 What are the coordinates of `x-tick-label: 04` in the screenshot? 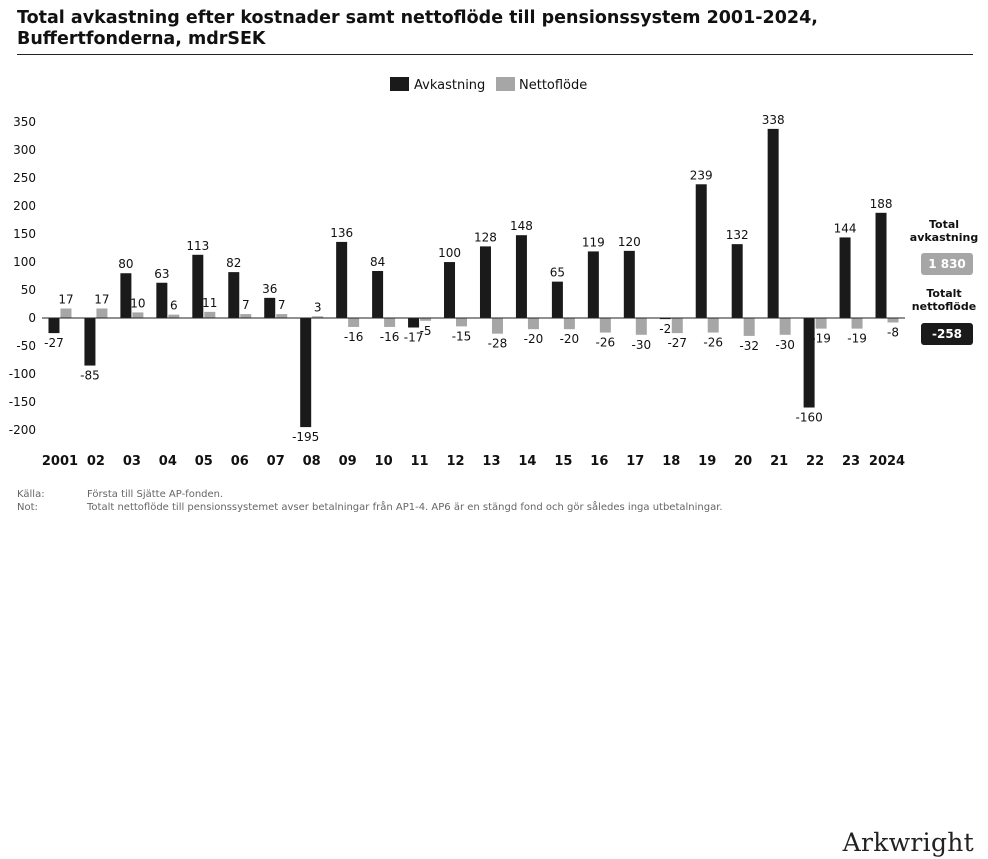 It's located at (168, 461).